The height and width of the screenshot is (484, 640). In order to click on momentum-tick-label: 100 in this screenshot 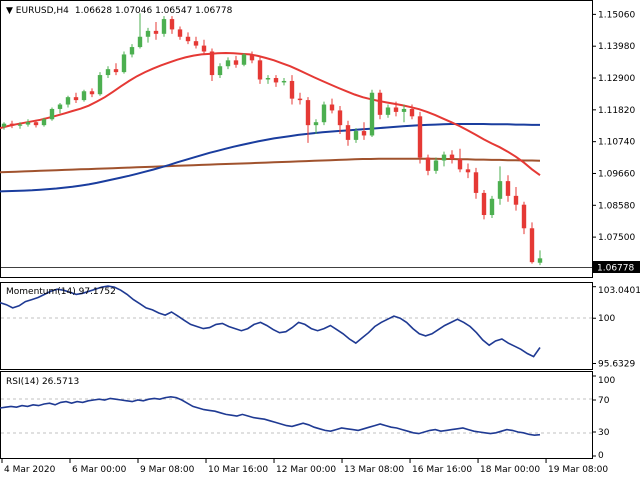, I will do `click(606, 319)`.